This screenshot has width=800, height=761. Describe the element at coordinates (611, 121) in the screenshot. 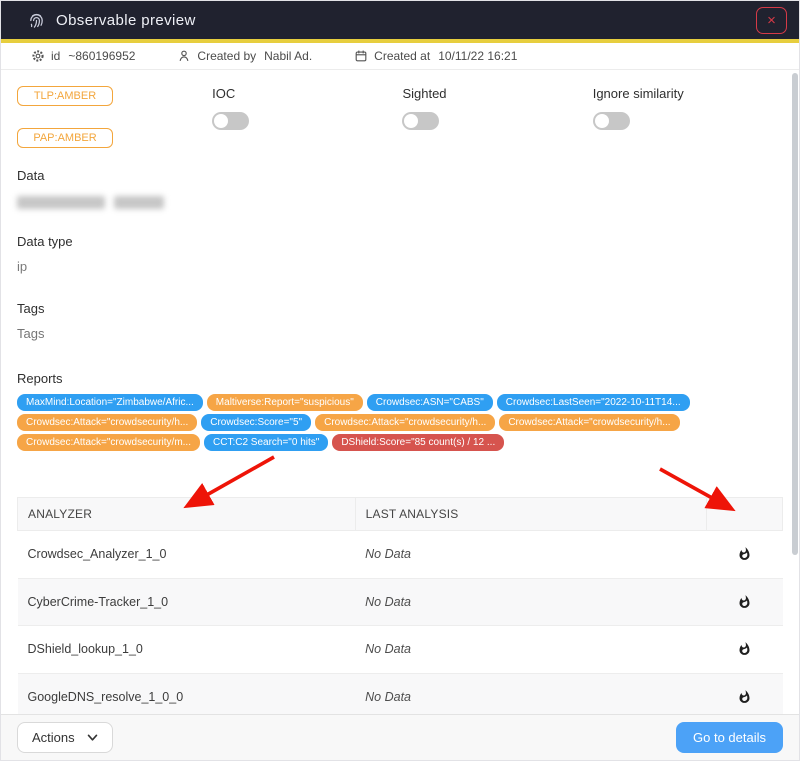

I see `ignore-similarity-toggle` at that location.